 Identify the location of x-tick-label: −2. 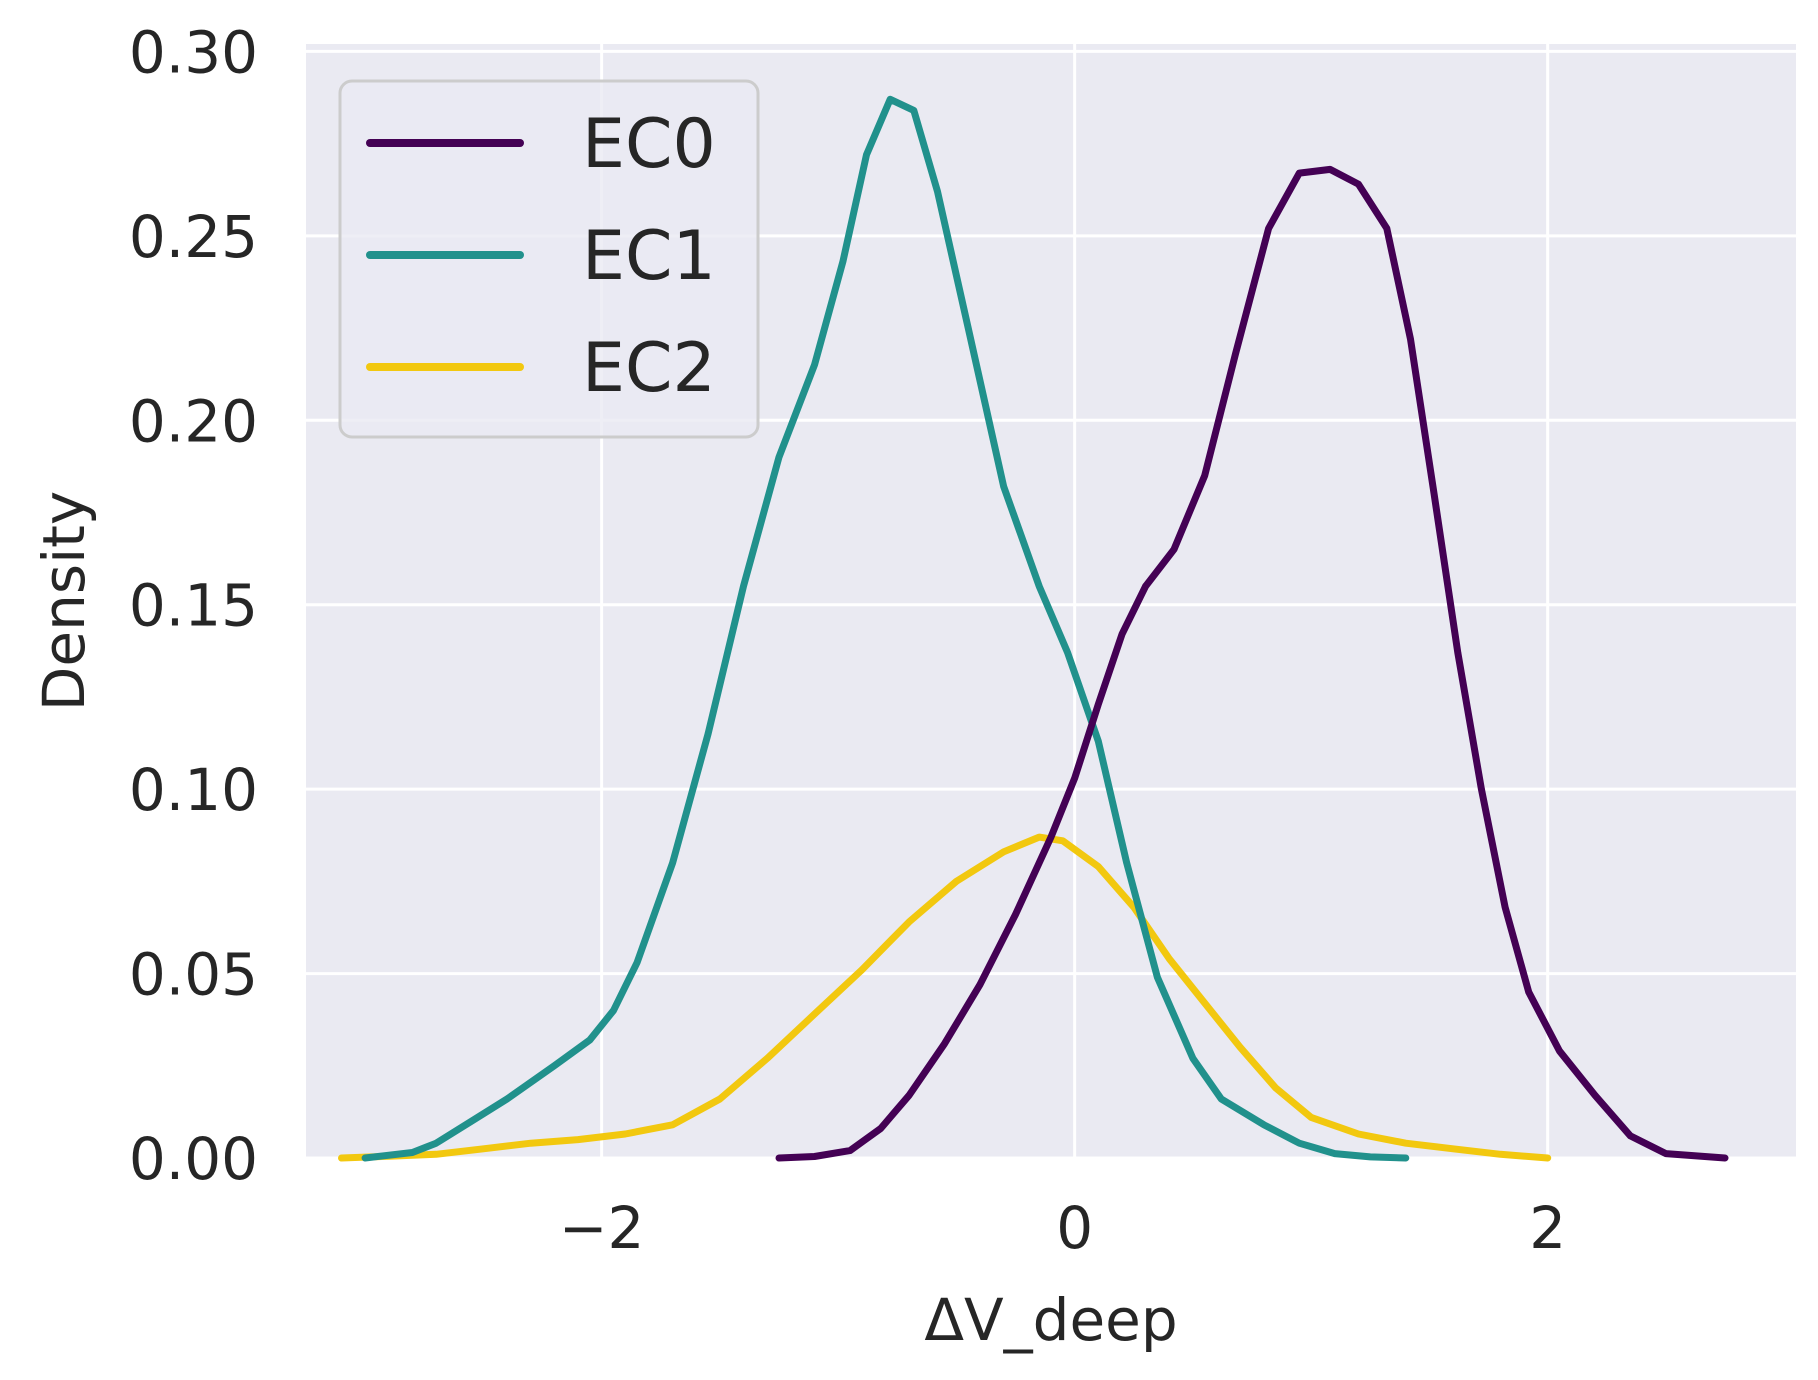
(602, 1228).